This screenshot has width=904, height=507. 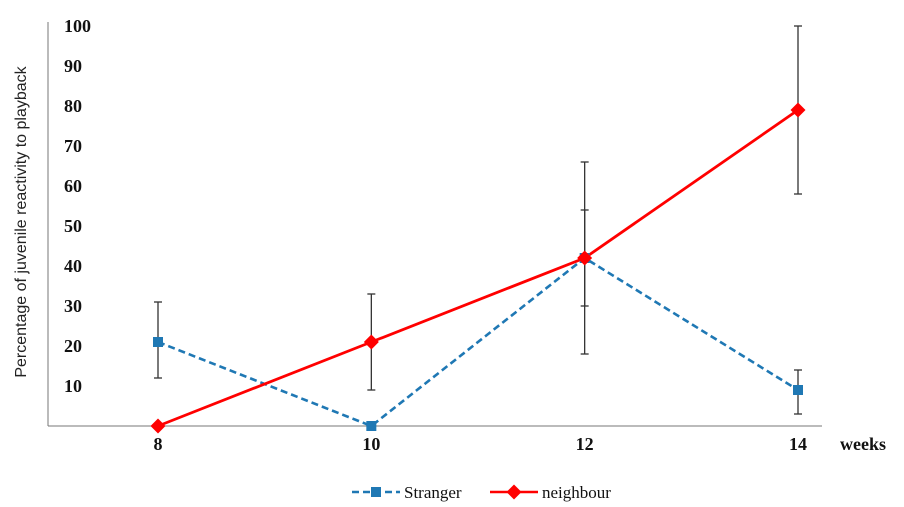 What do you see at coordinates (77, 206) in the screenshot?
I see `y-axis-ticks: 10 20 30 40 50 60 70 80 90 100` at bounding box center [77, 206].